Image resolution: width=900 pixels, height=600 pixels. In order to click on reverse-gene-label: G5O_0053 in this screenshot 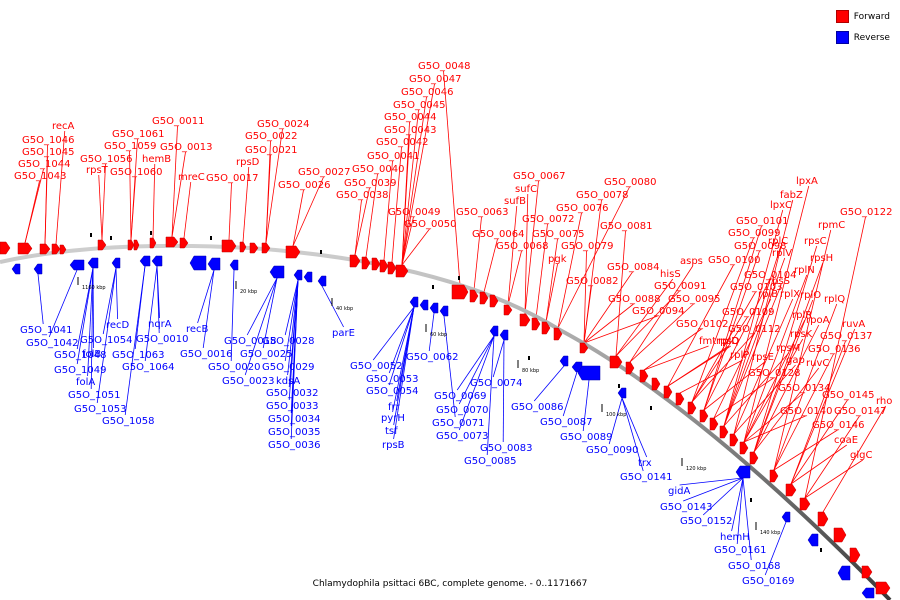, I will do `click(392, 379)`.